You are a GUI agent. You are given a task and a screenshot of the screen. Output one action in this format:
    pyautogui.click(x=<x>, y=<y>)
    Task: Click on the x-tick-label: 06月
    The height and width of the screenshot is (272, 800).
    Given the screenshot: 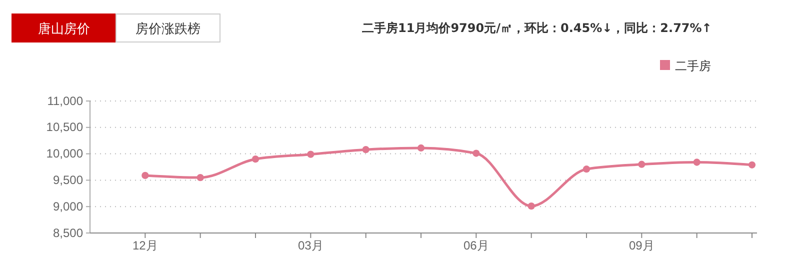 What is the action you would take?
    pyautogui.click(x=476, y=245)
    